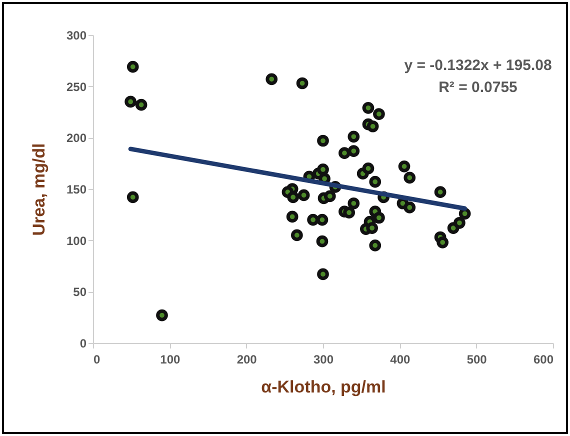 Image resolution: width=570 pixels, height=436 pixels. Describe the element at coordinates (247, 359) in the screenshot. I see `x-tick-label: 200` at that location.